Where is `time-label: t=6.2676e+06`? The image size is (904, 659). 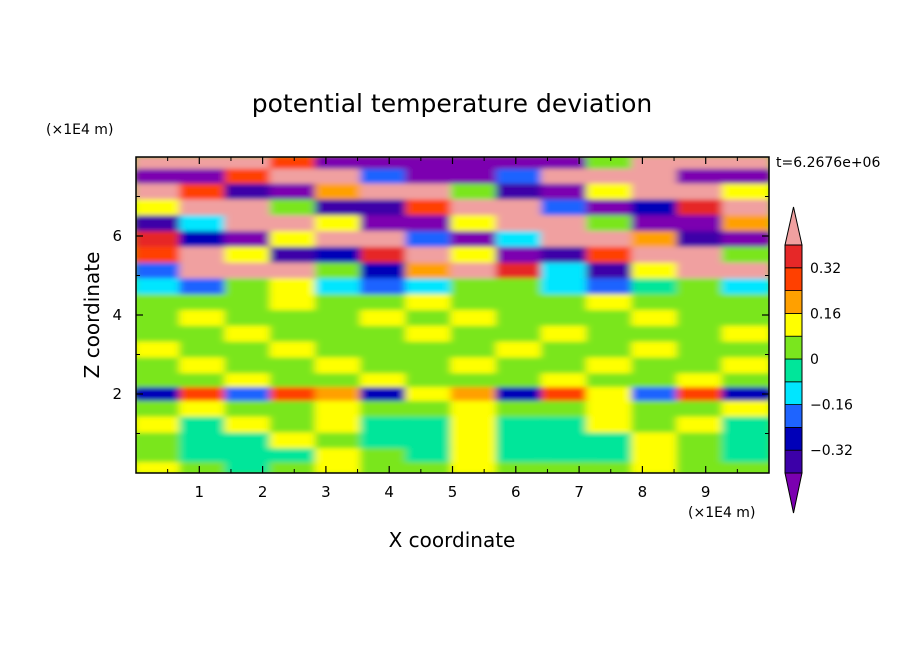
time-label: t=6.2676e+06 is located at coordinates (828, 163).